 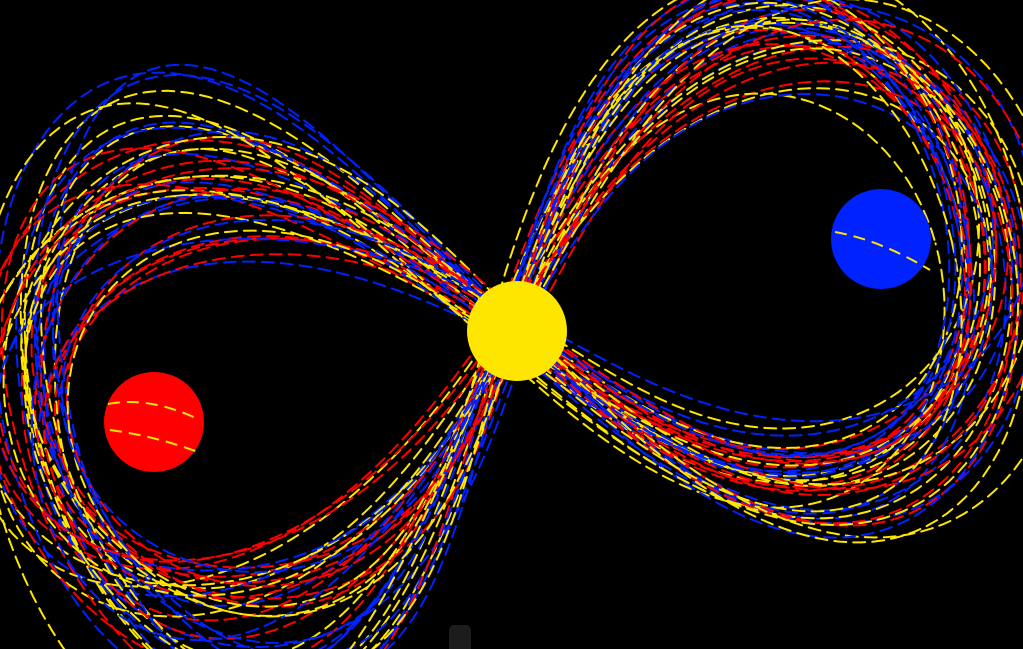 I want to click on blue-body, so click(x=881, y=239).